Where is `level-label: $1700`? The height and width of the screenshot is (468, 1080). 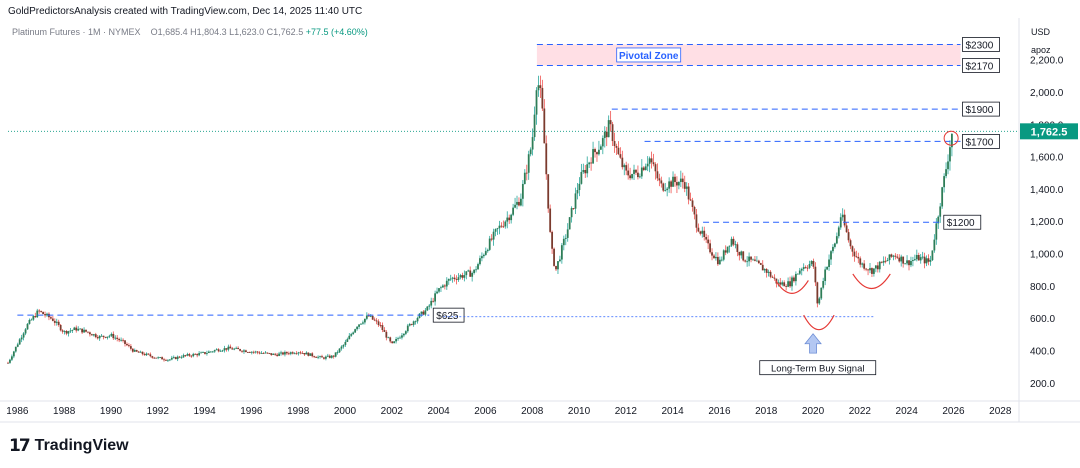 level-label: $1700 is located at coordinates (979, 142).